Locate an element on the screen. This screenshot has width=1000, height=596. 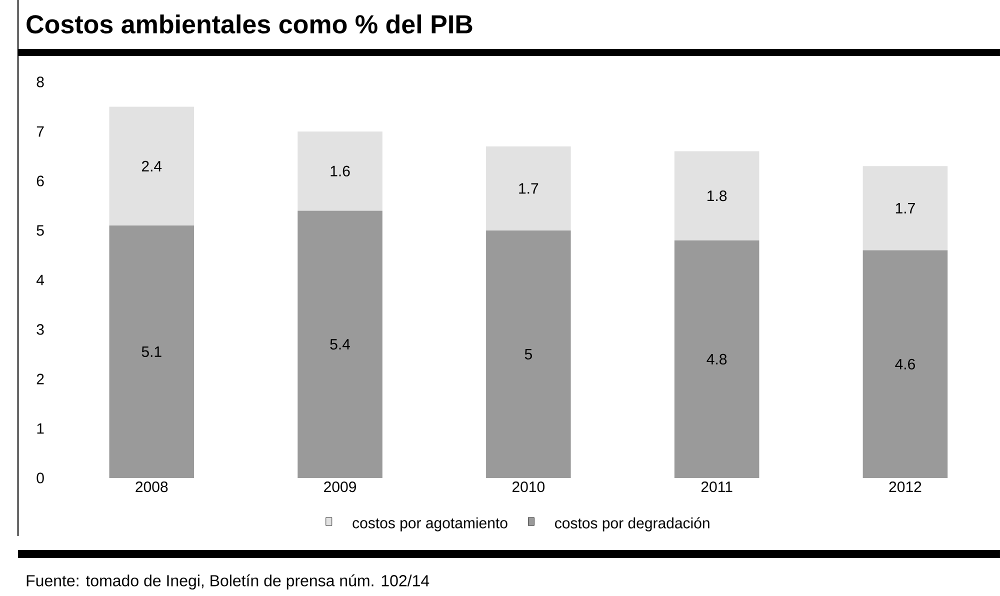
y-tick-label: 0 is located at coordinates (40, 478).